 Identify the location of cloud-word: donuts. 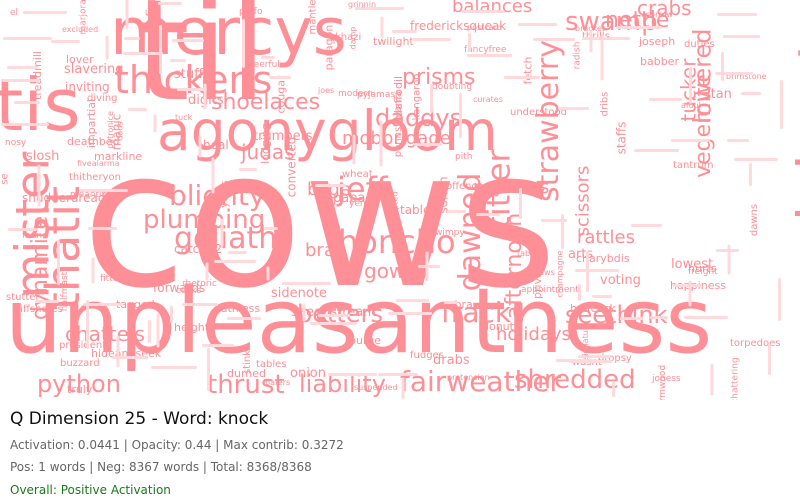
(501, 326).